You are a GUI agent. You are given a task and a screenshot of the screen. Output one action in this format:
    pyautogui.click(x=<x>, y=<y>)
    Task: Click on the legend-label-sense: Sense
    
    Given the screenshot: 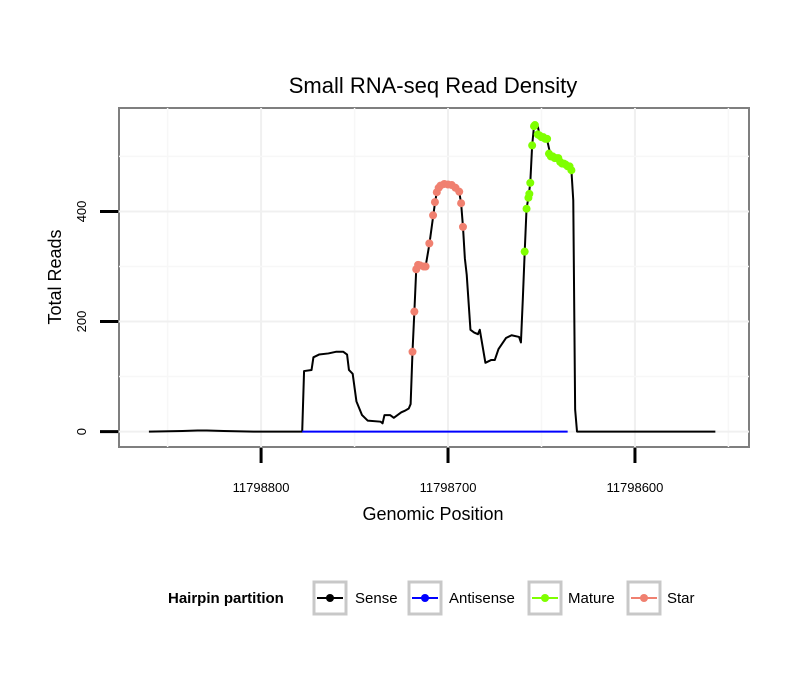 What is the action you would take?
    pyautogui.click(x=376, y=598)
    